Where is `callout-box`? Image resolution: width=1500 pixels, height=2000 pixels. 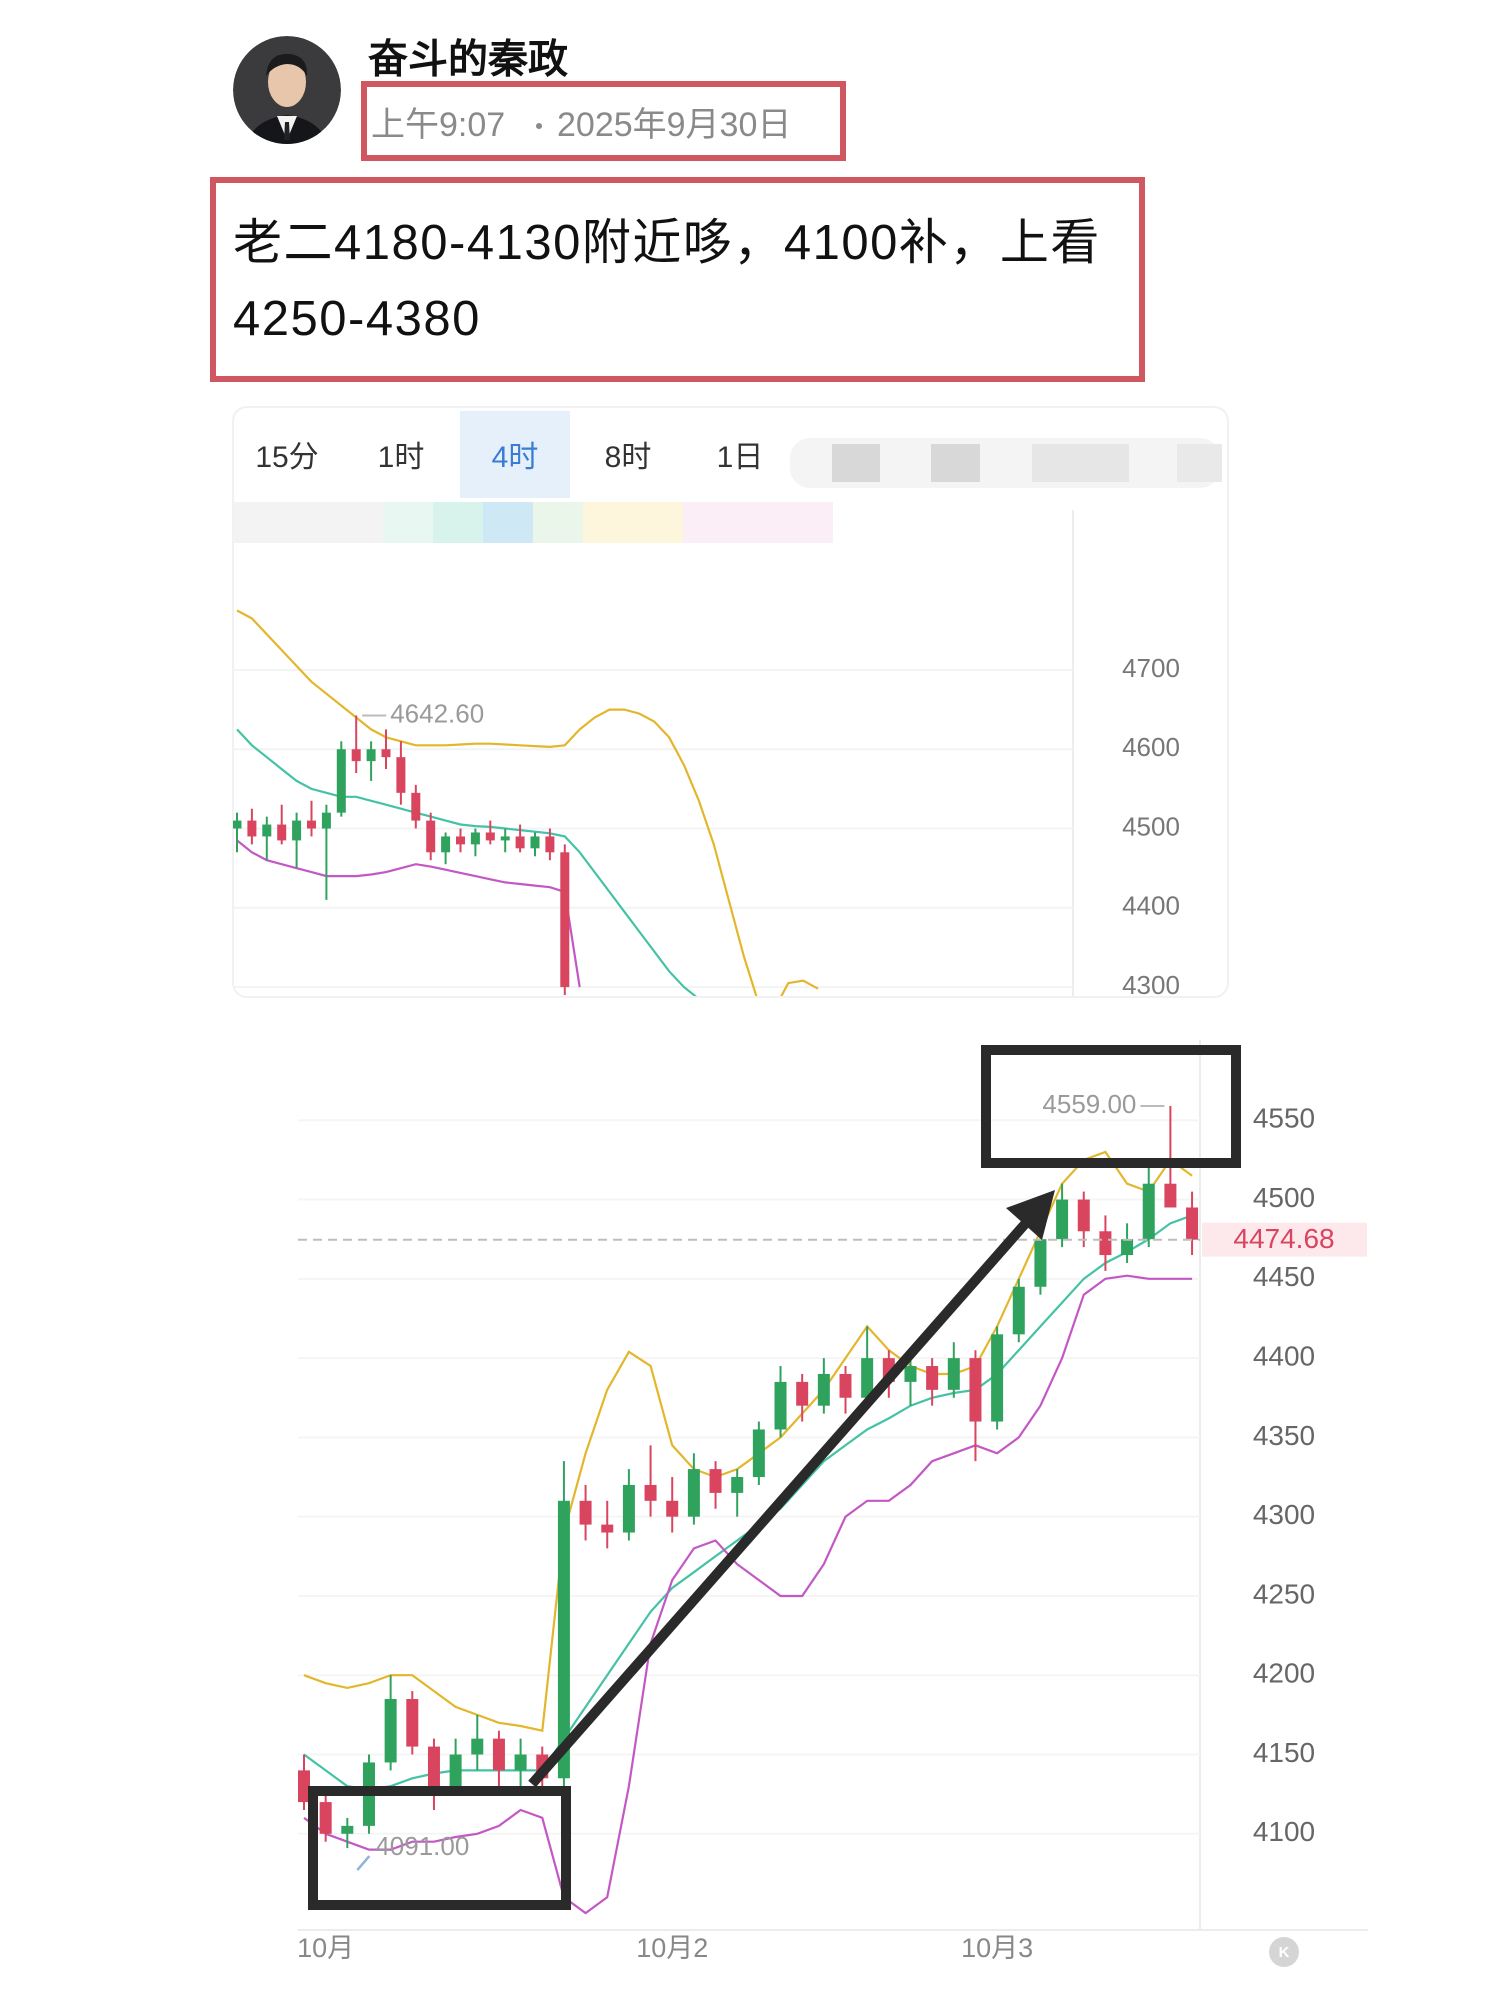 callout-box is located at coordinates (1111, 1106).